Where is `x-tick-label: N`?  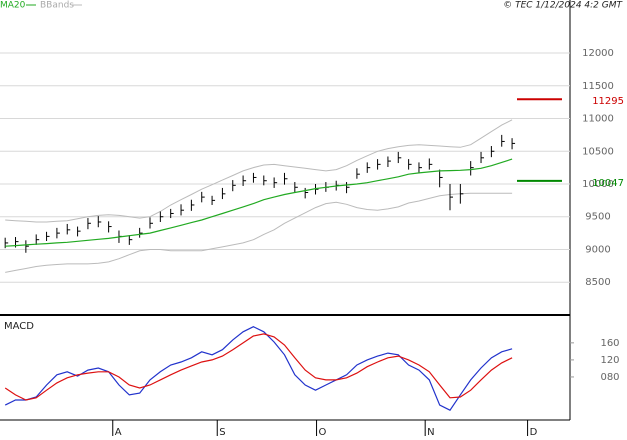
x-tick-label: N is located at coordinates (430, 432).